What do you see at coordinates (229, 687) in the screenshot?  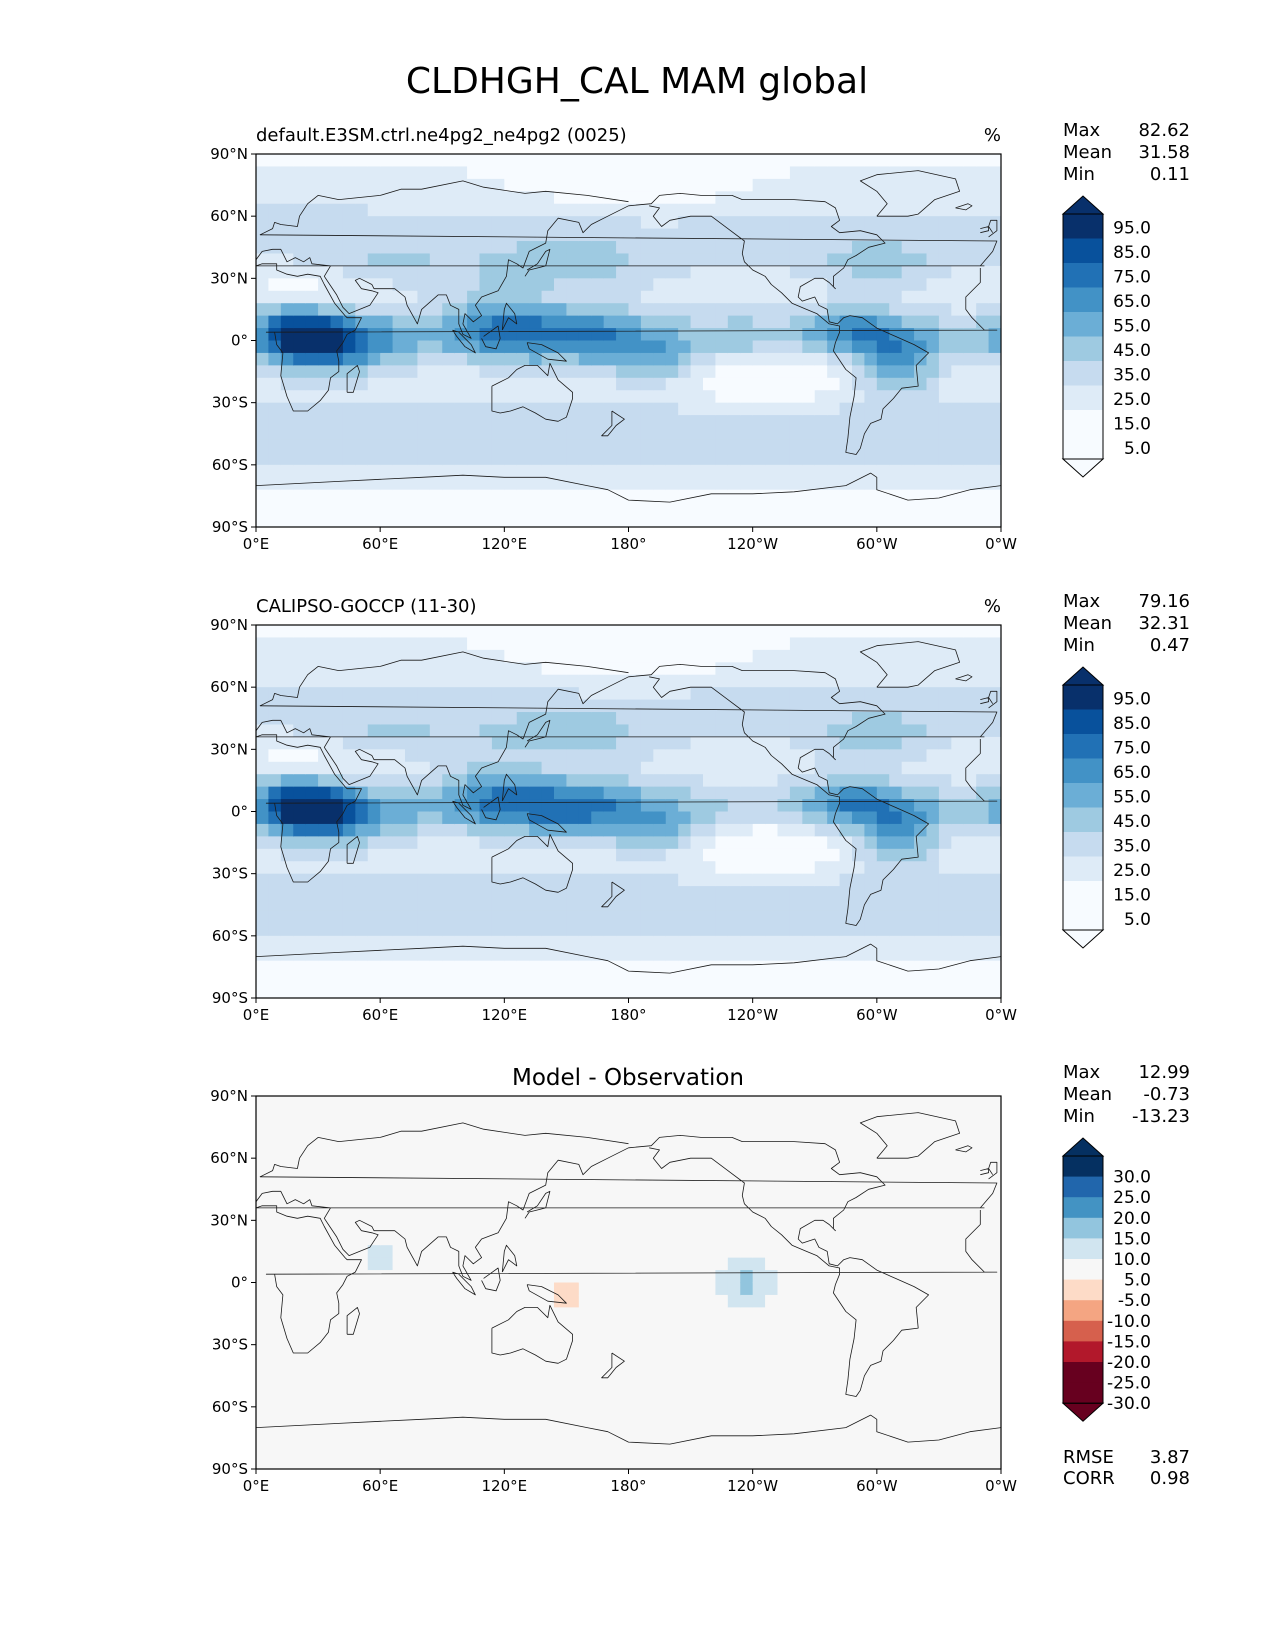 I see `lat-tick-label: 60°N` at bounding box center [229, 687].